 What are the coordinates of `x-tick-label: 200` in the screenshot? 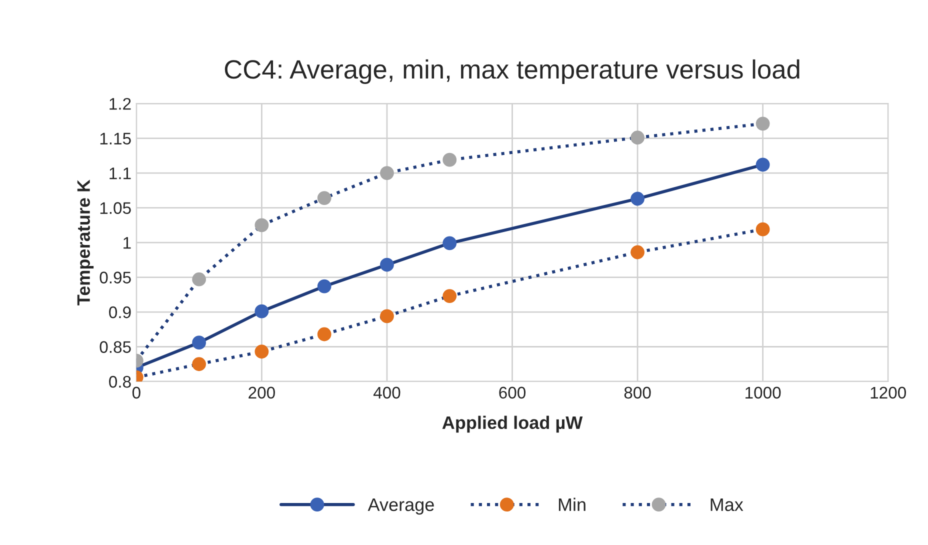 It's located at (261, 392).